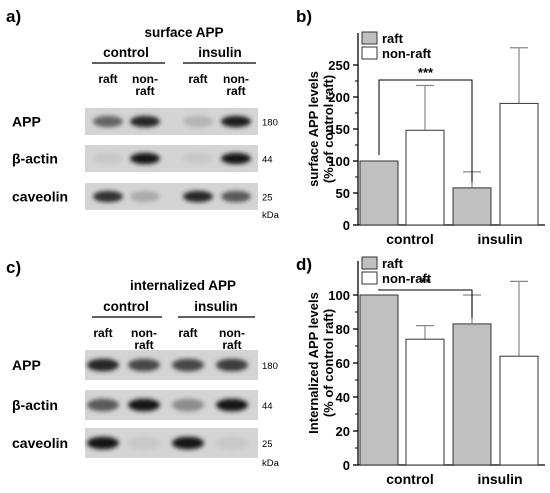 The height and width of the screenshot is (493, 550). What do you see at coordinates (183, 285) in the screenshot?
I see `blot-title: internalized APP` at bounding box center [183, 285].